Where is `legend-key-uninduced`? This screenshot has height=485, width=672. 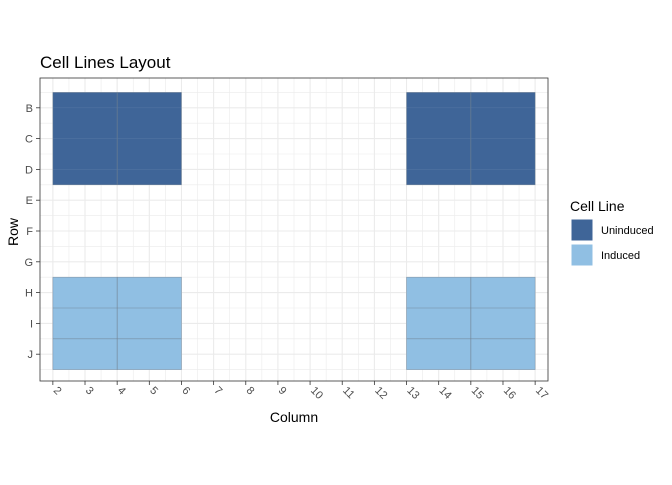
legend-key-uninduced is located at coordinates (582, 230).